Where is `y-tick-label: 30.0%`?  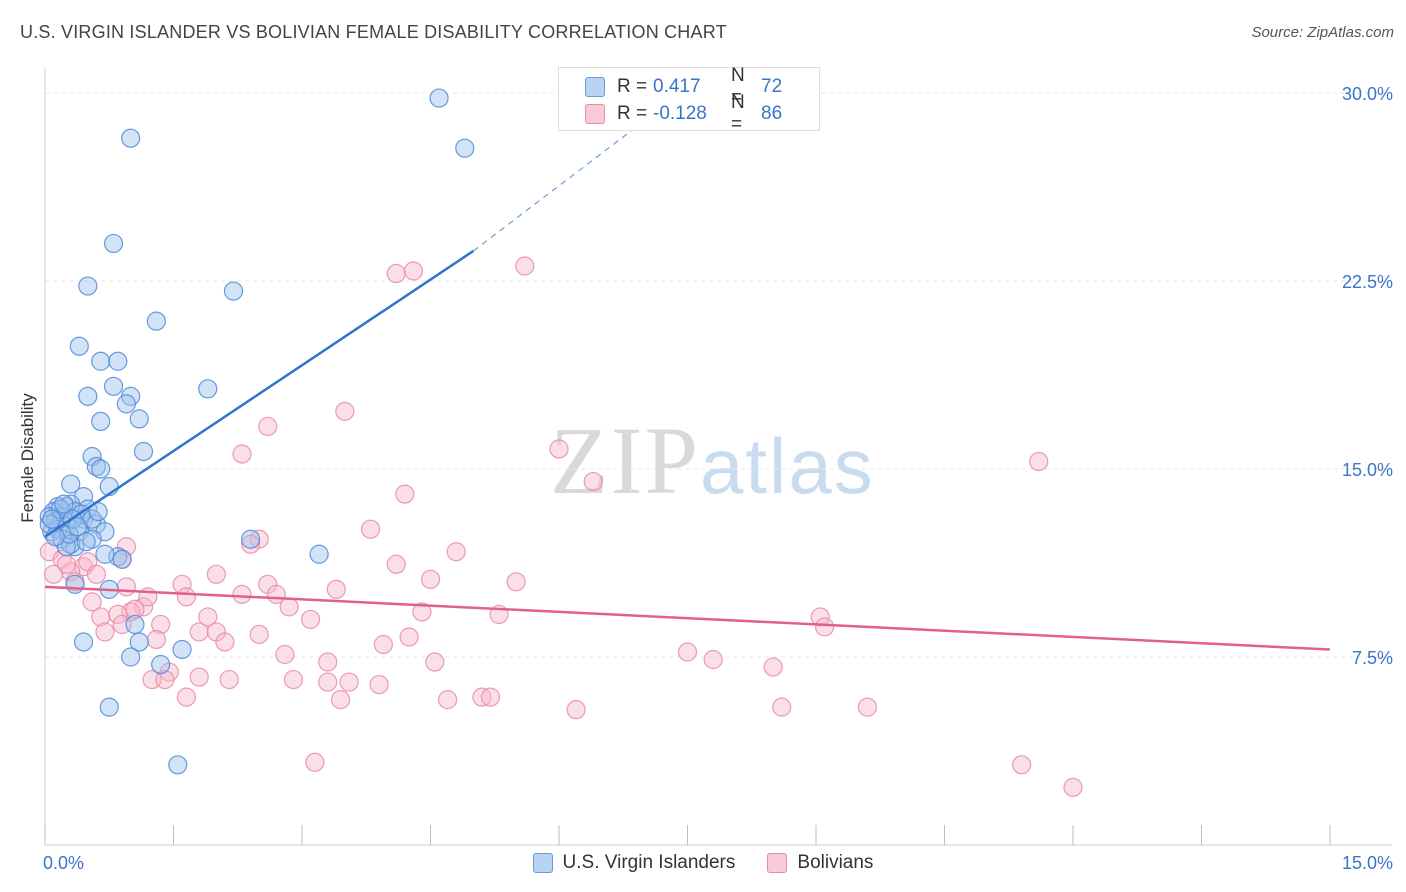
y-tick-label: 30.0% is located at coordinates (1367, 94).